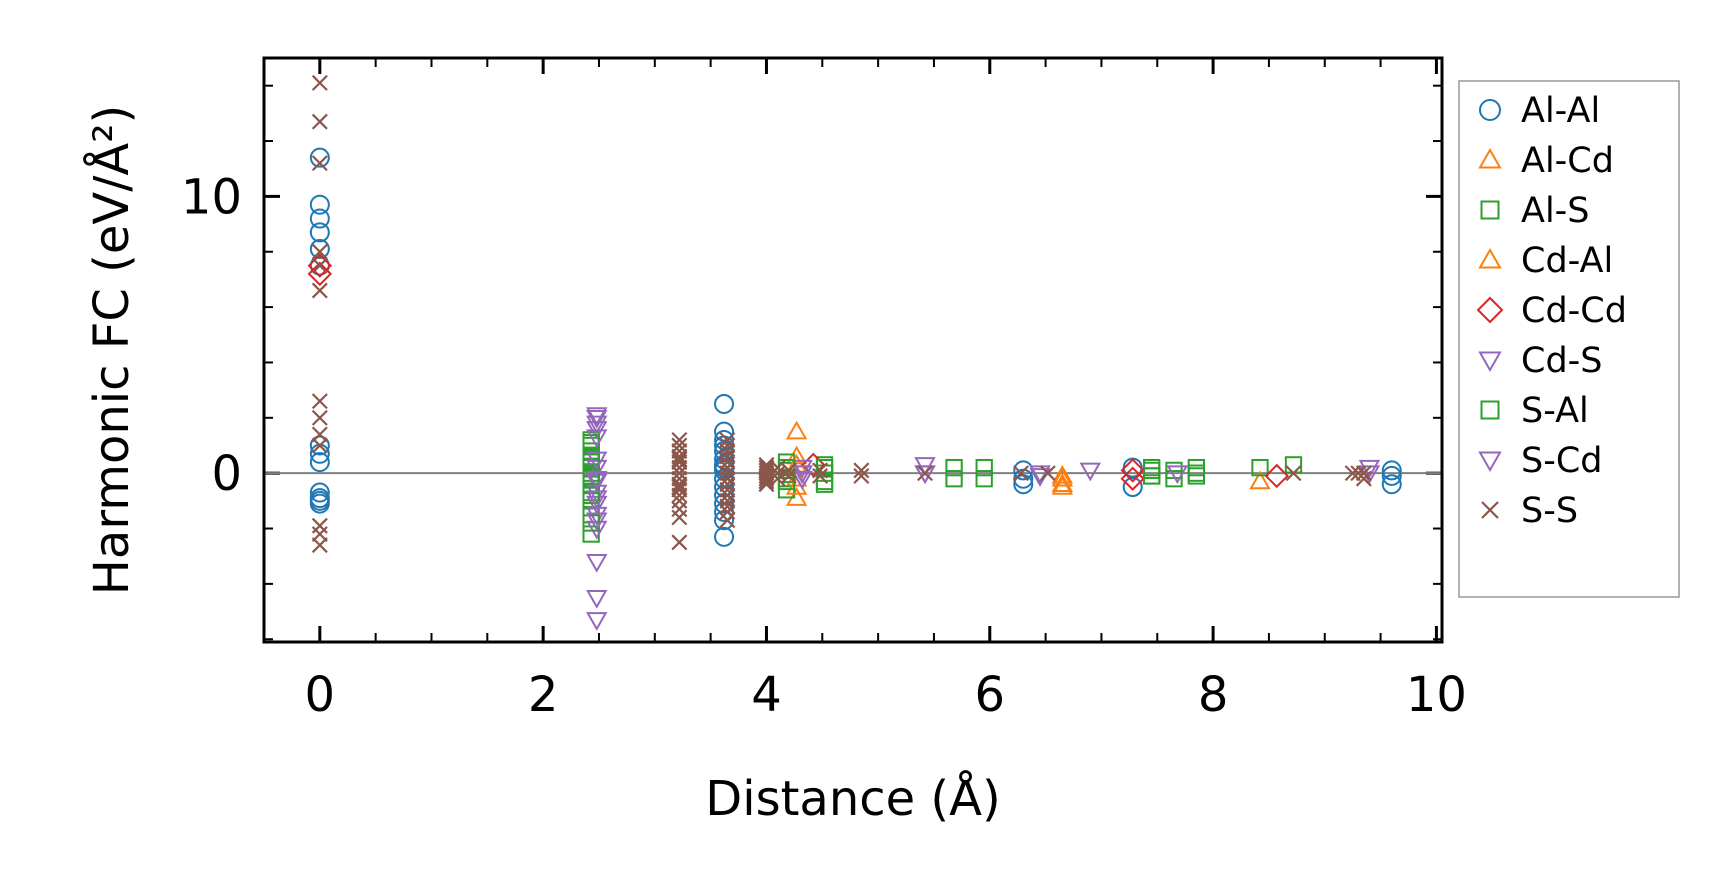 The width and height of the screenshot is (1723, 883). Describe the element at coordinates (1490, 310) in the screenshot. I see `legend-marker-cd-cd` at that location.